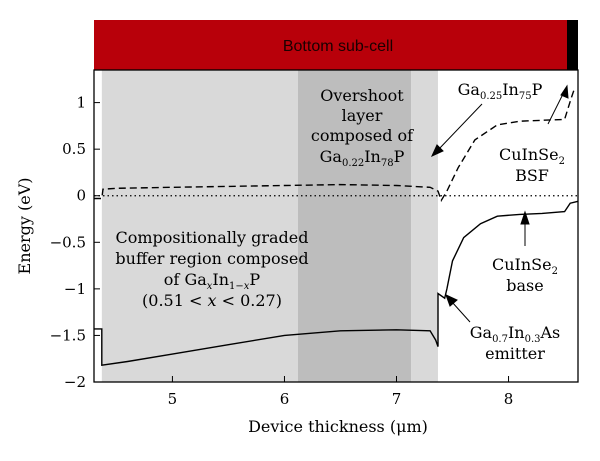 Image resolution: width=600 pixels, height=461 pixels. Describe the element at coordinates (75, 289) in the screenshot. I see `y-tick-label: −1` at that location.